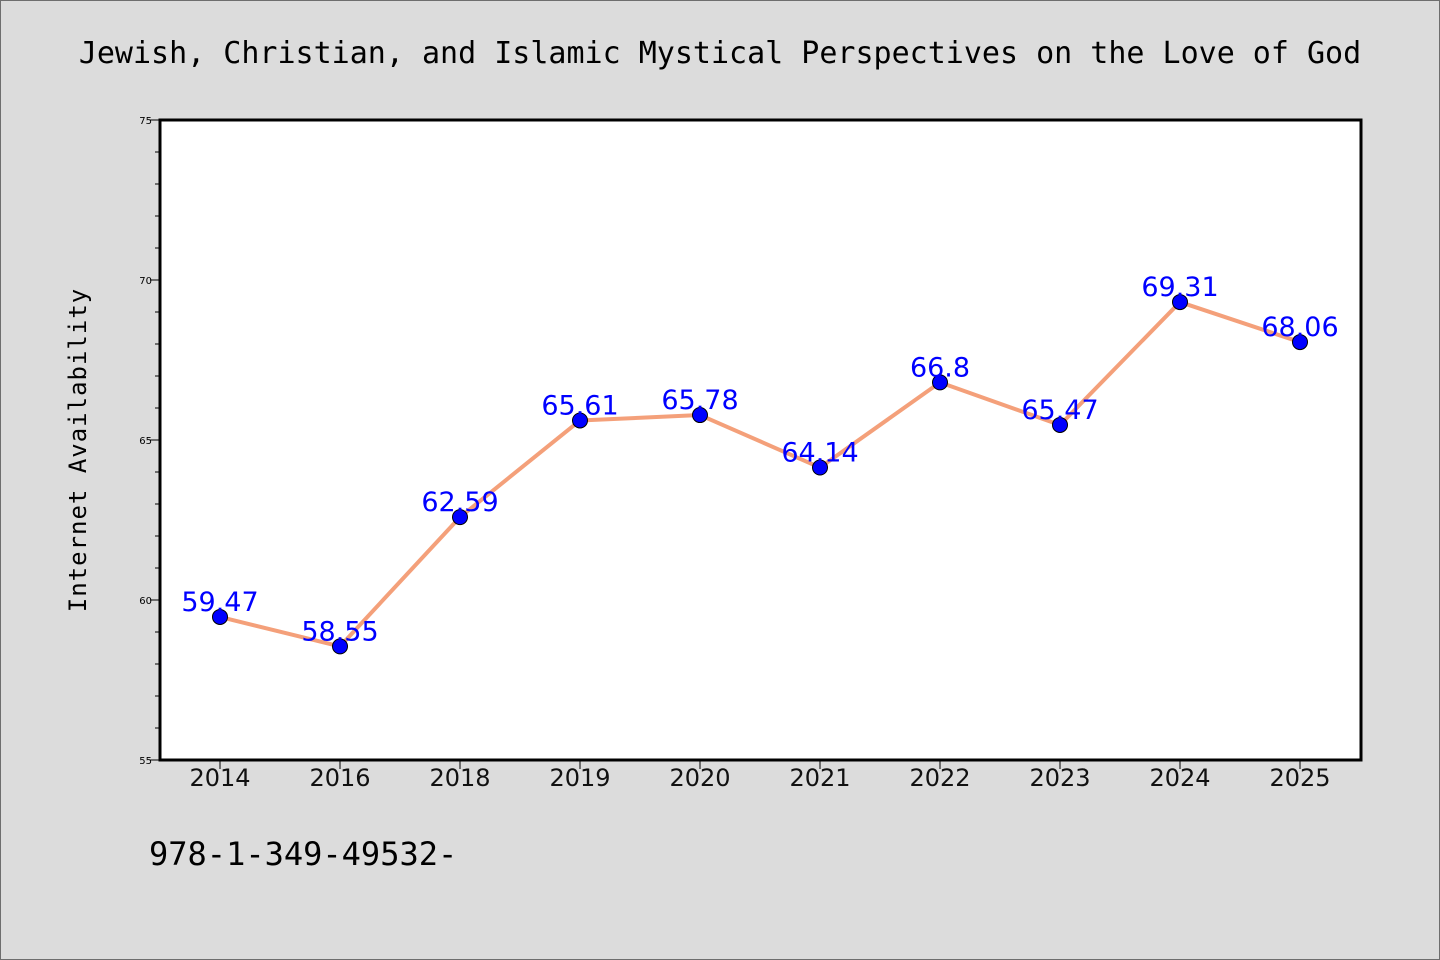 The image size is (1440, 960). I want to click on data-label: 65.61, so click(579, 405).